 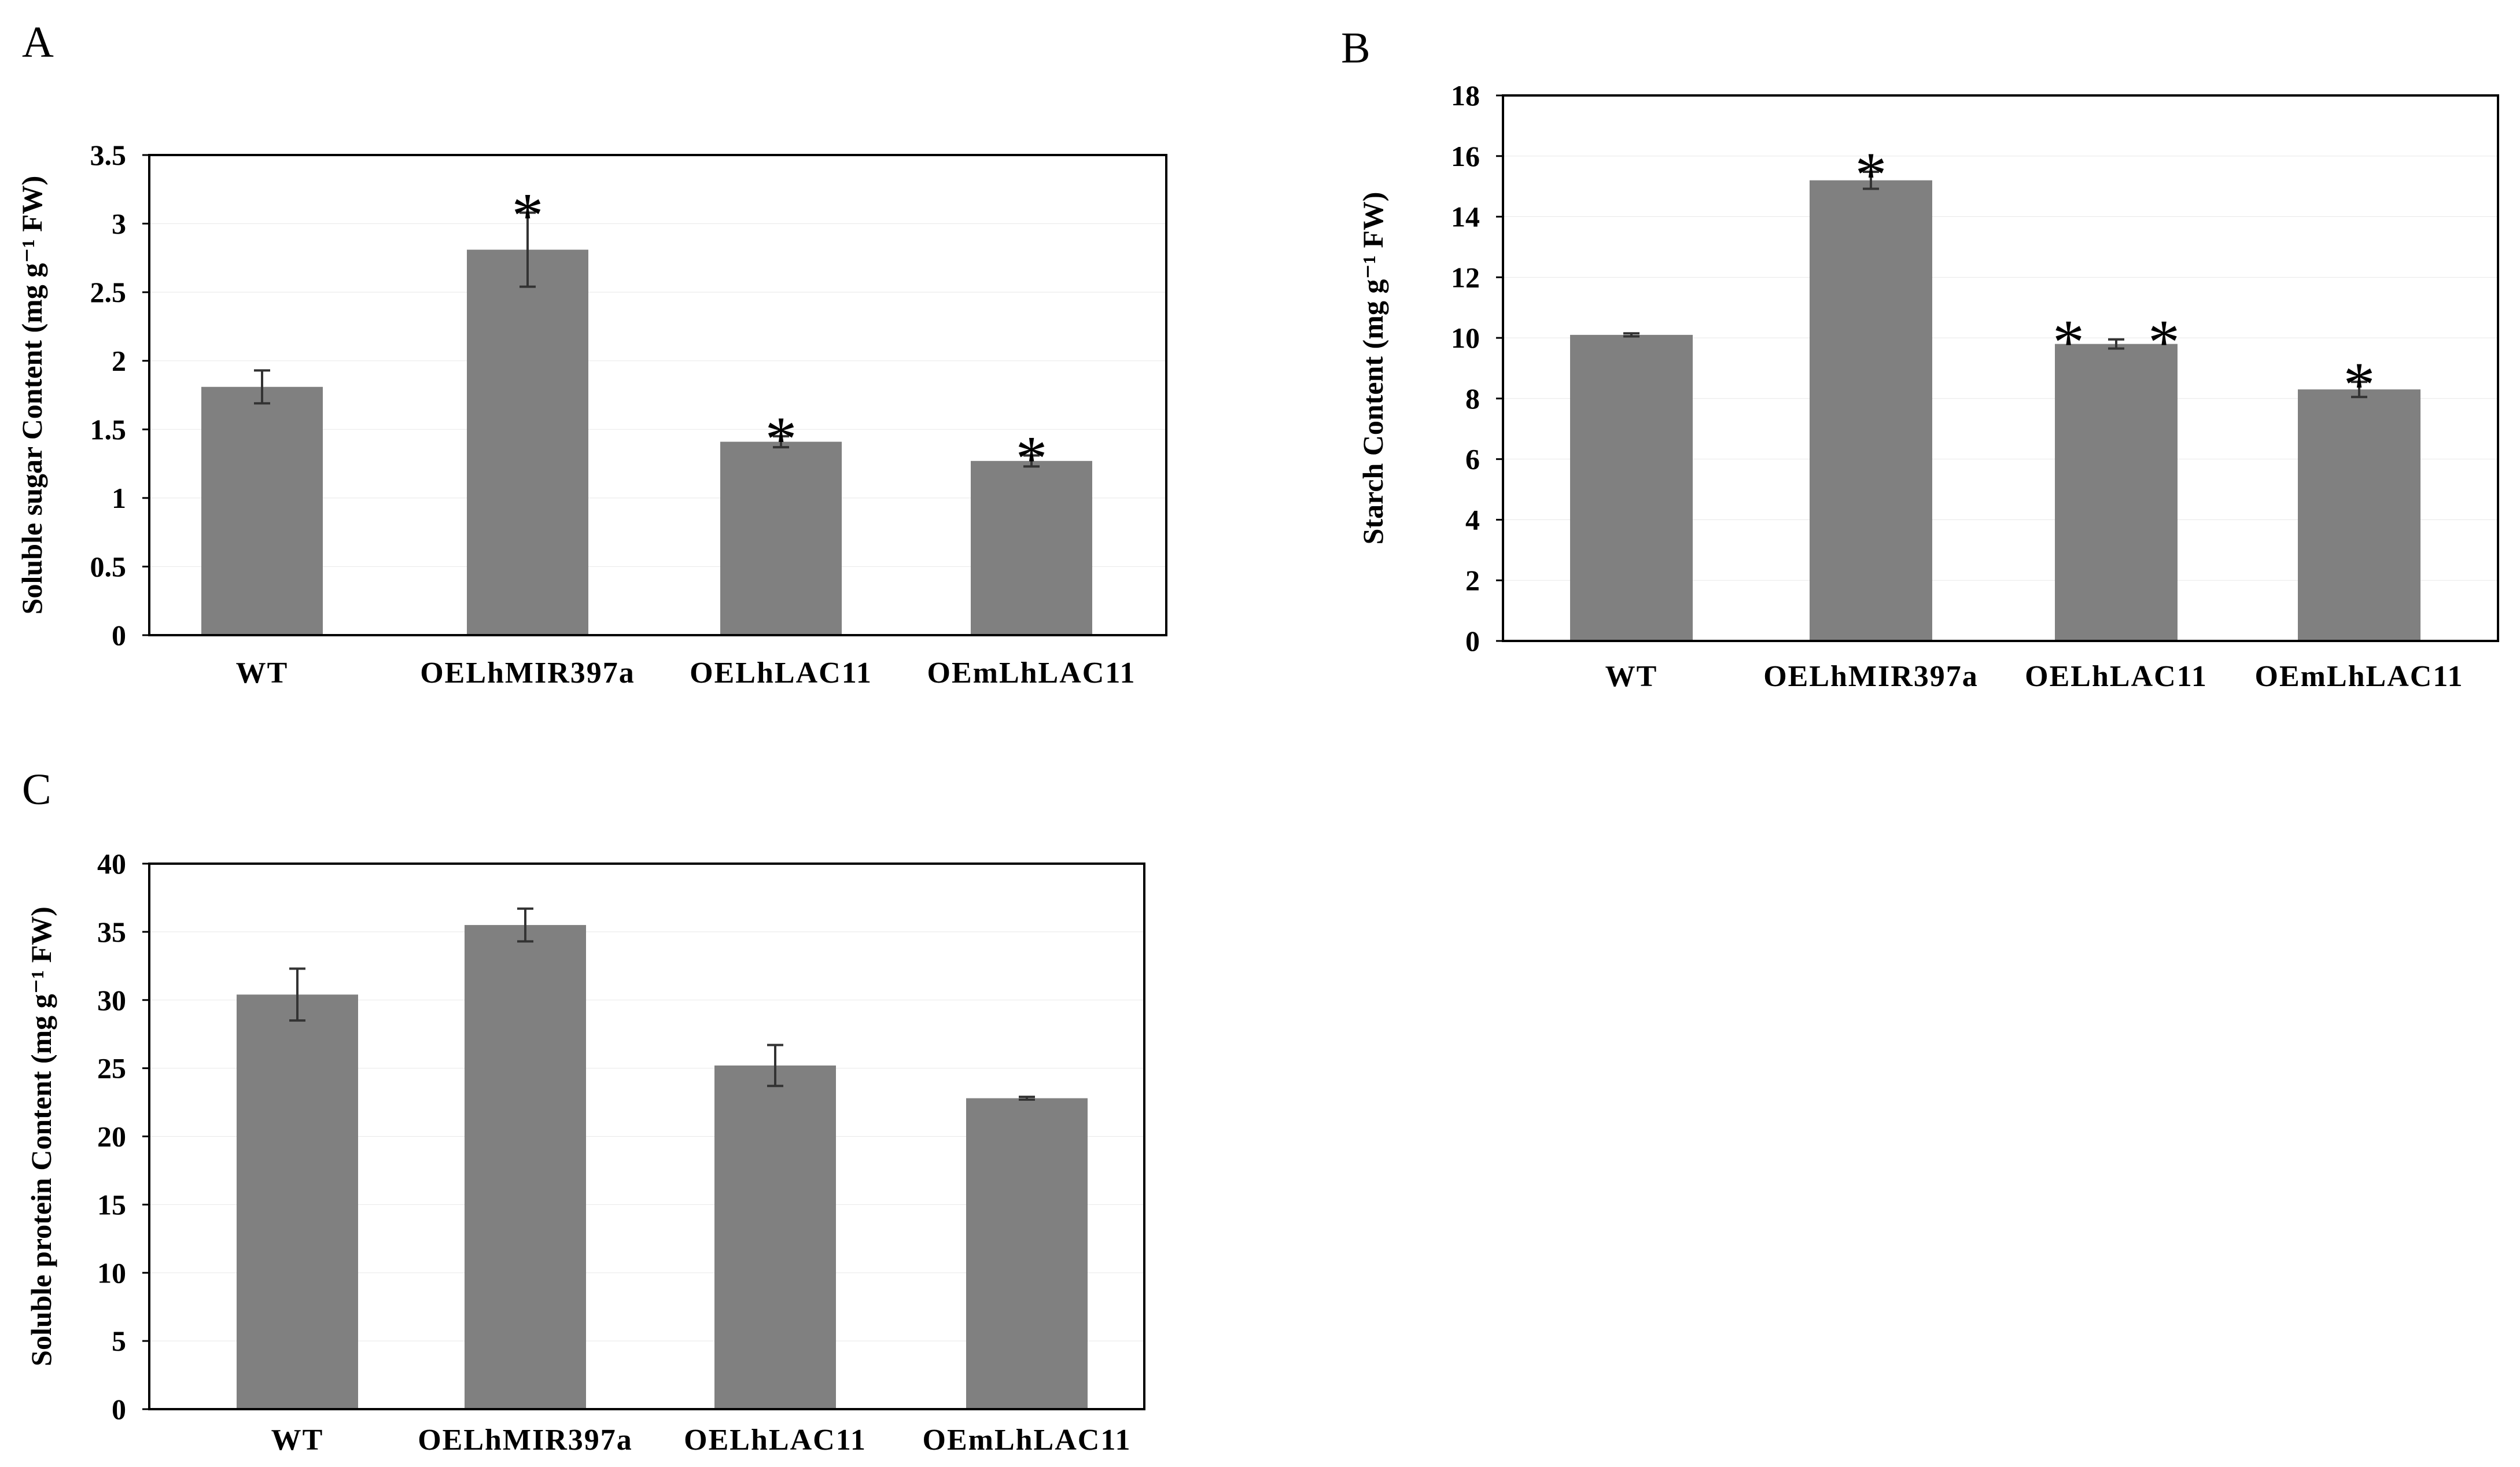 What do you see at coordinates (108, 155) in the screenshot?
I see `y-tick-label: 3.5` at bounding box center [108, 155].